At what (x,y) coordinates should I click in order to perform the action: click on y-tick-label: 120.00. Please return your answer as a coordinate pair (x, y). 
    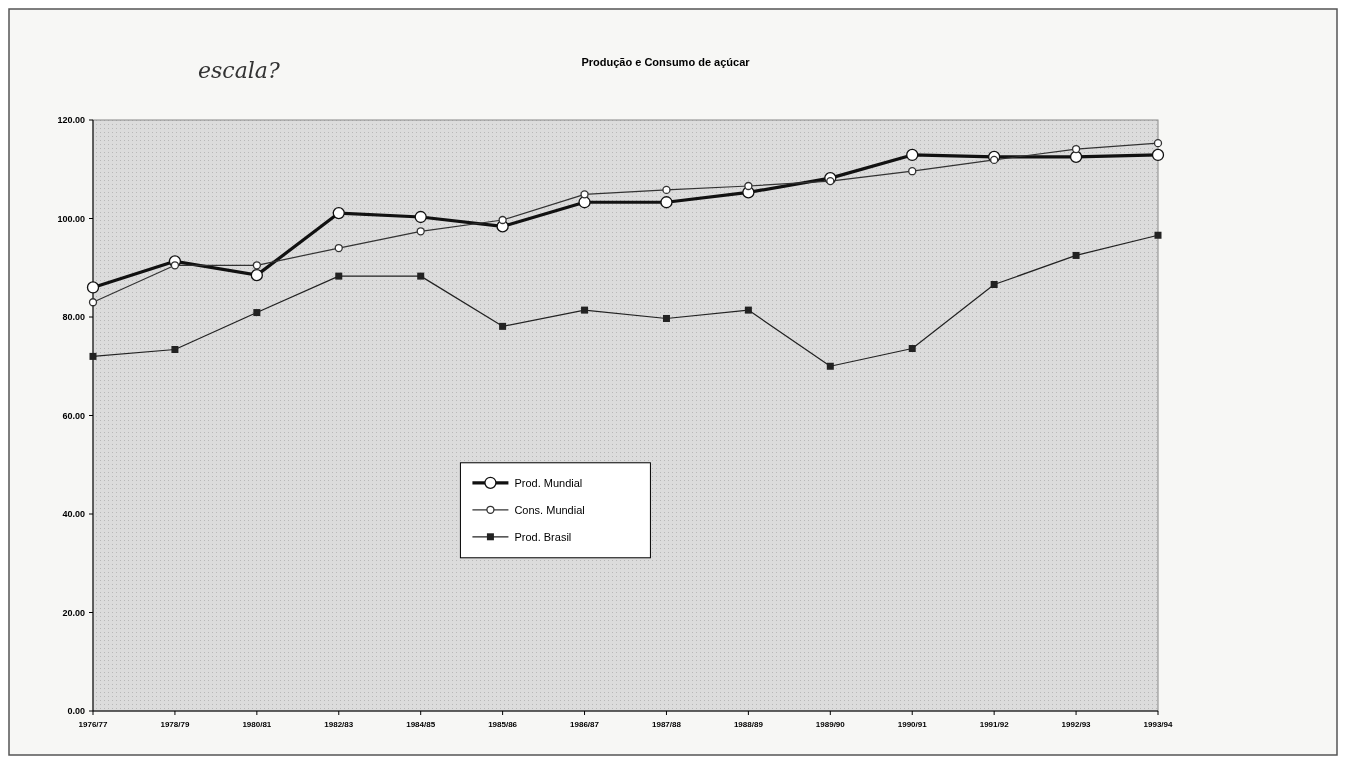
    Looking at the image, I should click on (71, 120).